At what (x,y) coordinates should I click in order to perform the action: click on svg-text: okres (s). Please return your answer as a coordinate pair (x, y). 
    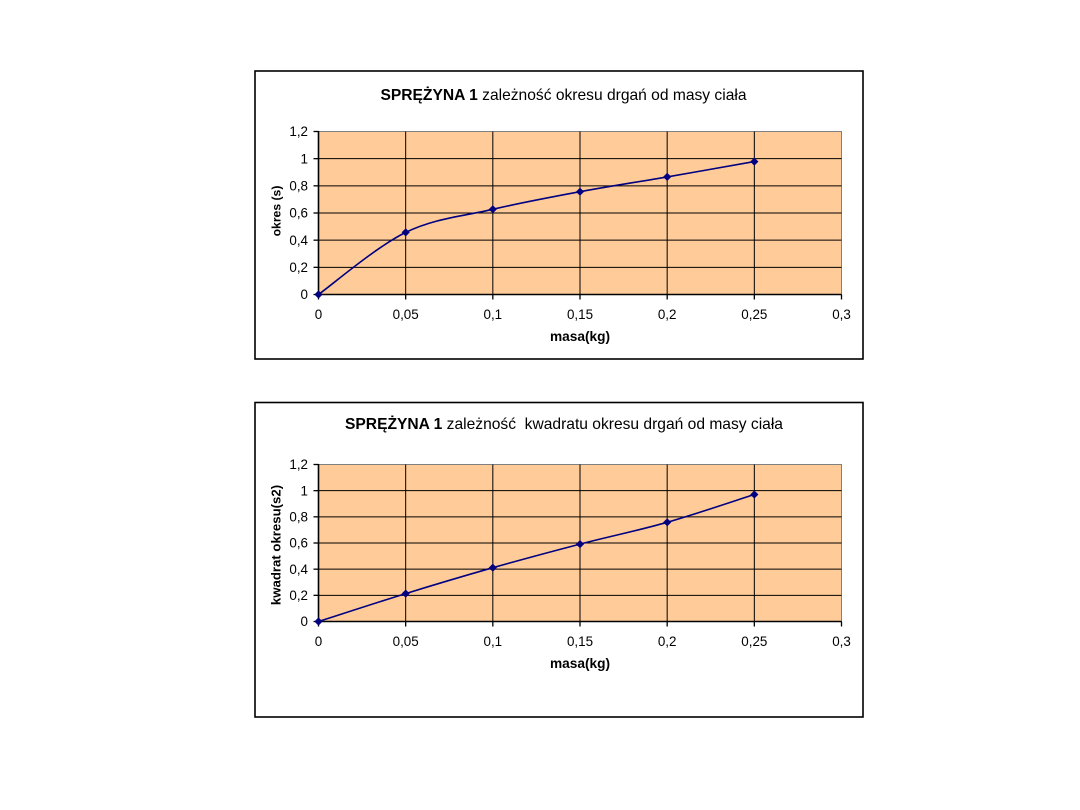
    Looking at the image, I should click on (277, 211).